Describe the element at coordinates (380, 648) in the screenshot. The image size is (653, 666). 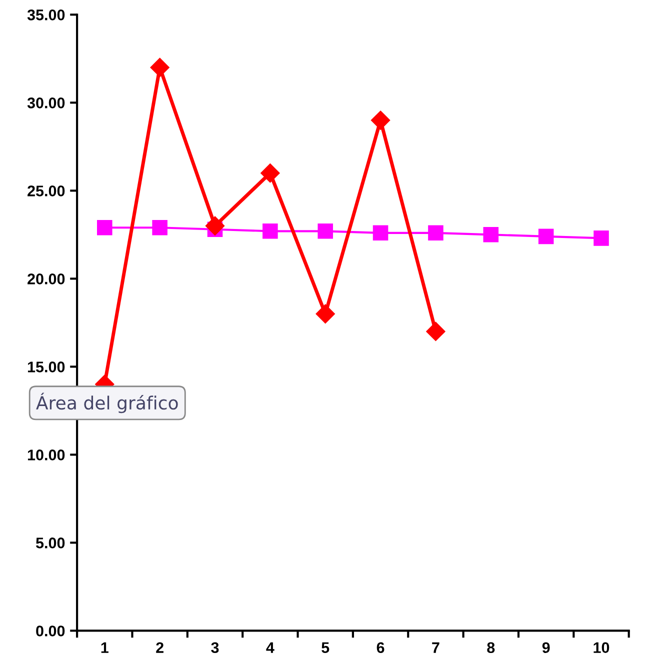
I see `x-tick-label: 6` at that location.